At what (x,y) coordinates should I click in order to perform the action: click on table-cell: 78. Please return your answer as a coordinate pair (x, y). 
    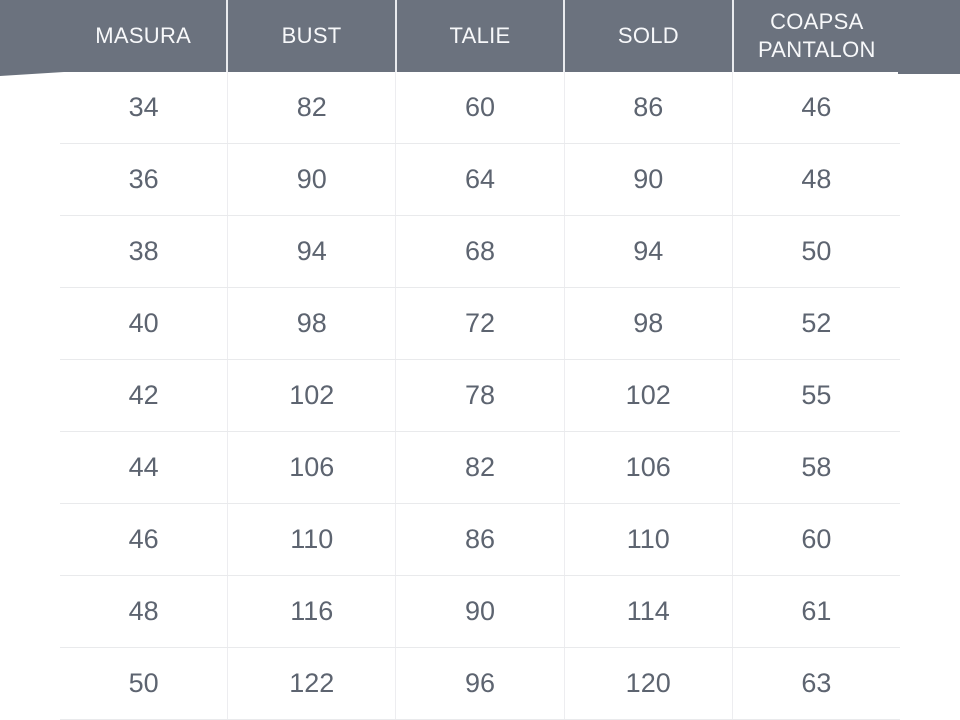
    Looking at the image, I should click on (479, 395).